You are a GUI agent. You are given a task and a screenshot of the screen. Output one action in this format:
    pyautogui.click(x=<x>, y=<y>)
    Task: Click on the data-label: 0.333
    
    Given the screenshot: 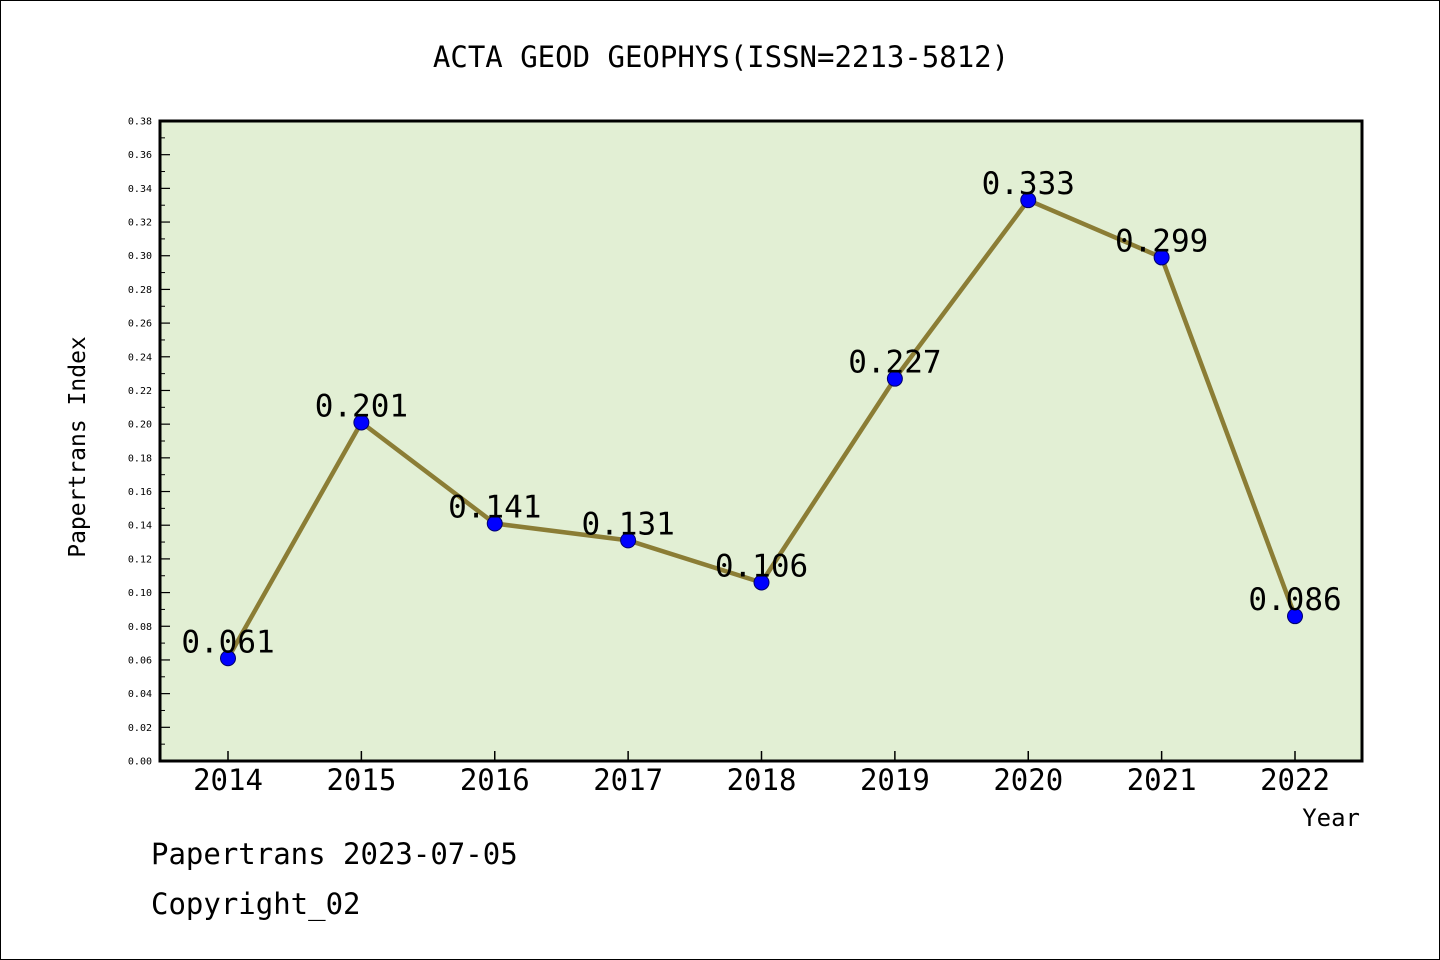 What is the action you would take?
    pyautogui.click(x=1028, y=184)
    